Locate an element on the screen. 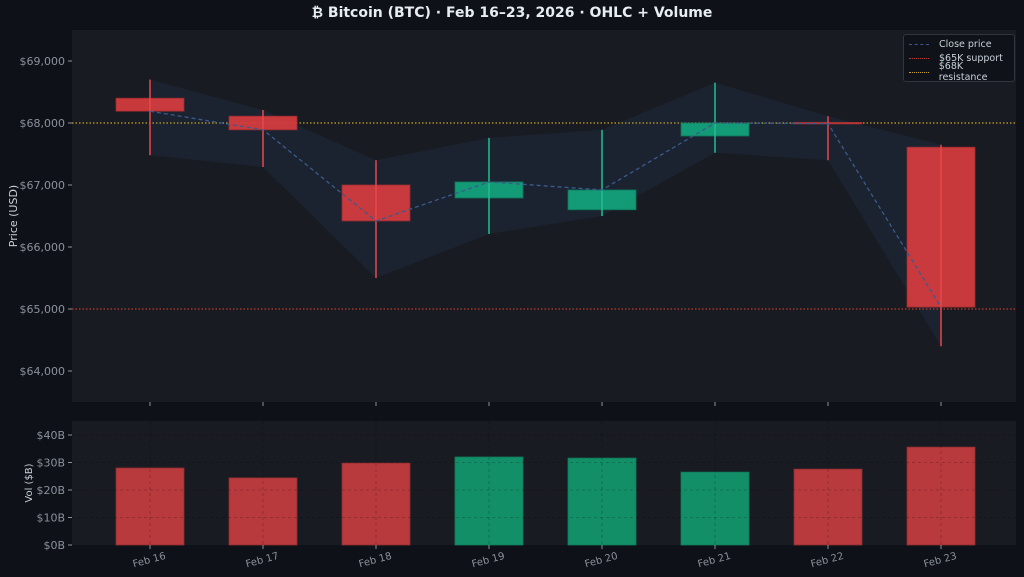  resistance-swatch-icon is located at coordinates (919, 72).